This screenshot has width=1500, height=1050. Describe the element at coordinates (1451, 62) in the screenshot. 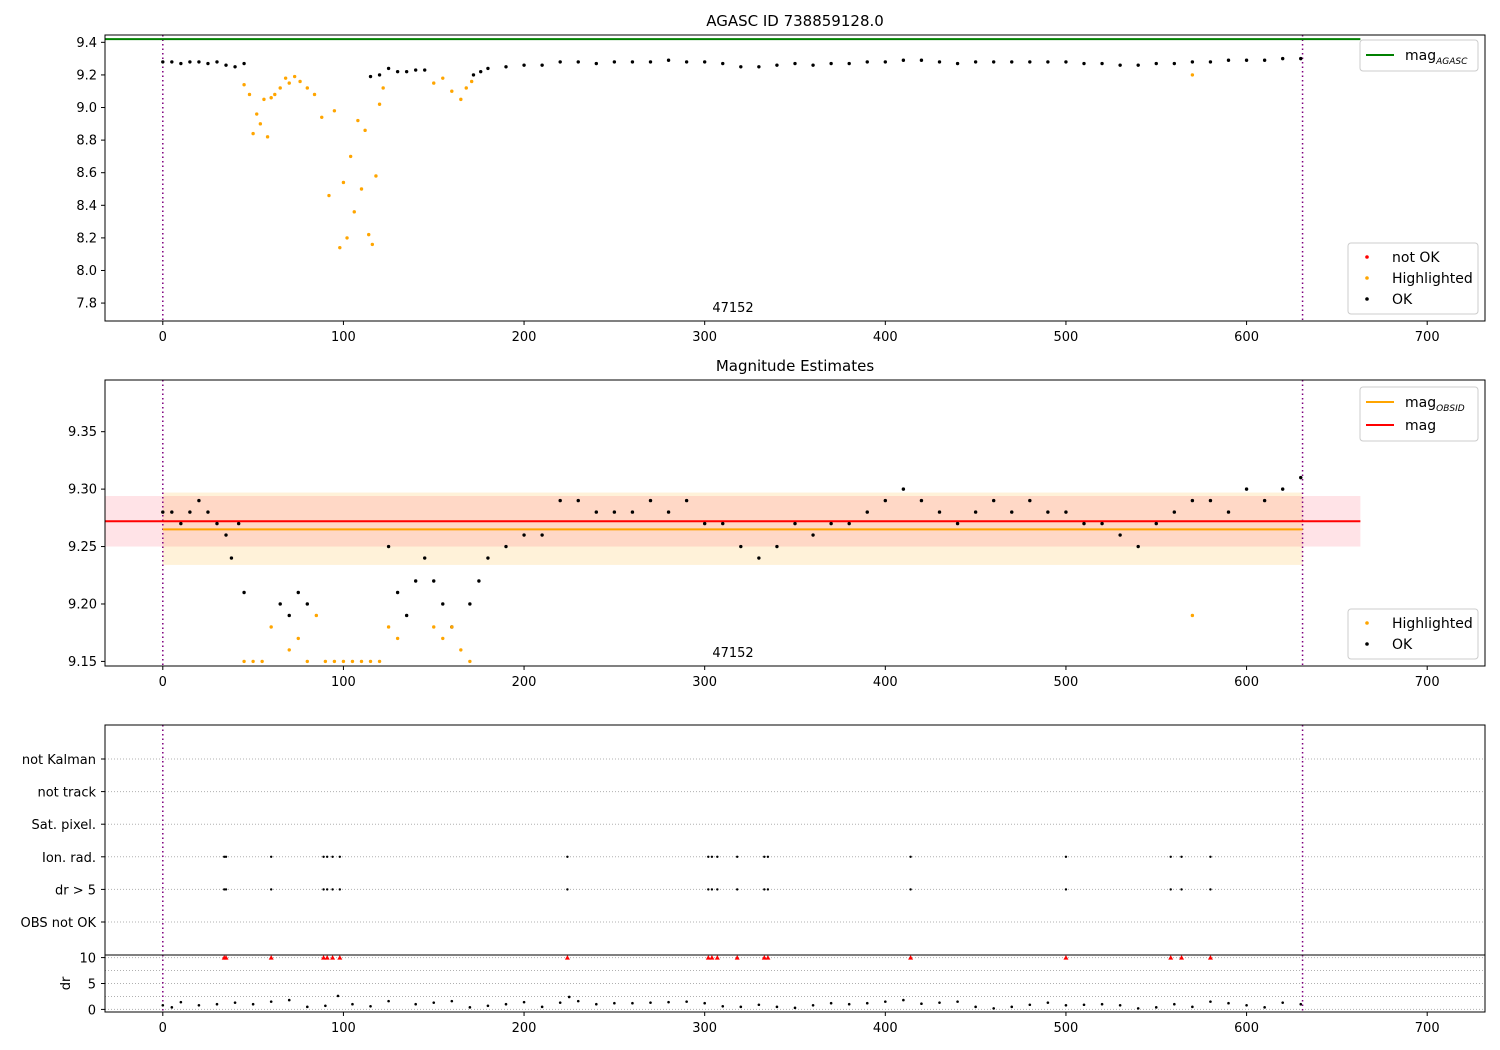

I see `legend-label-subscript: AGASC` at that location.